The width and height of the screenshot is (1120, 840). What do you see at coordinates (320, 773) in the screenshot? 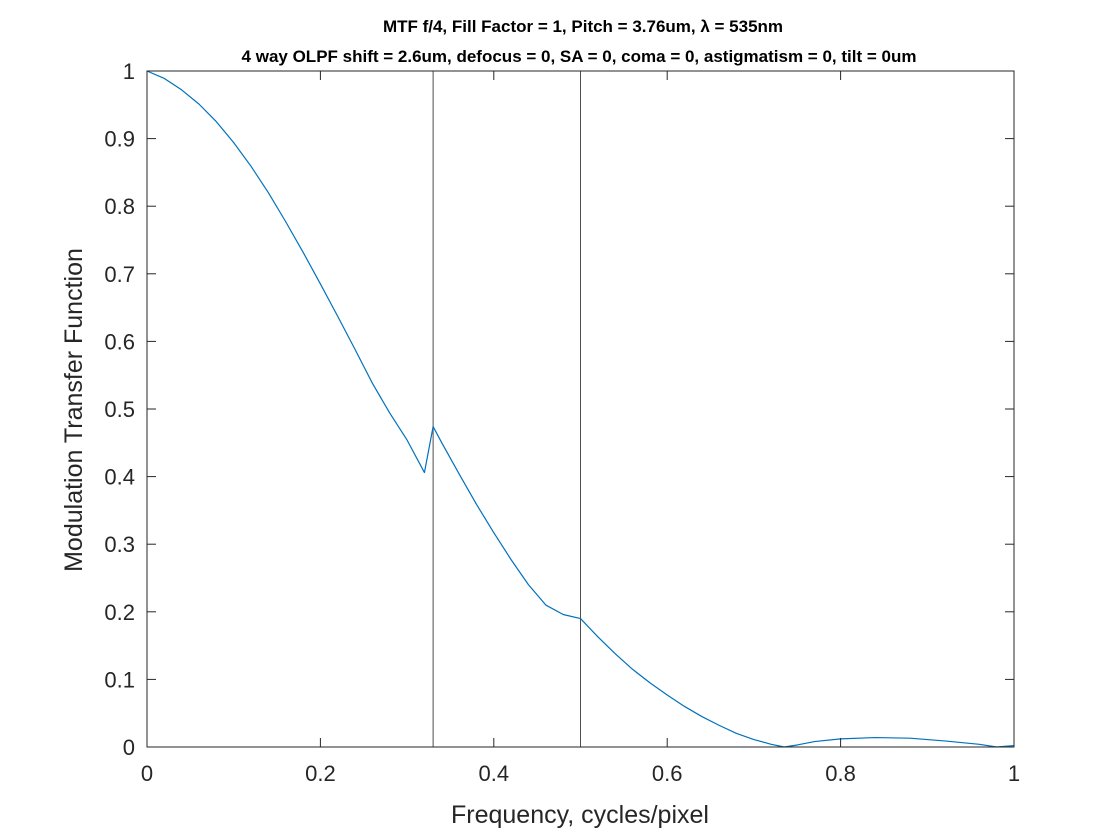
I see `x-tick-label: 0.2` at bounding box center [320, 773].